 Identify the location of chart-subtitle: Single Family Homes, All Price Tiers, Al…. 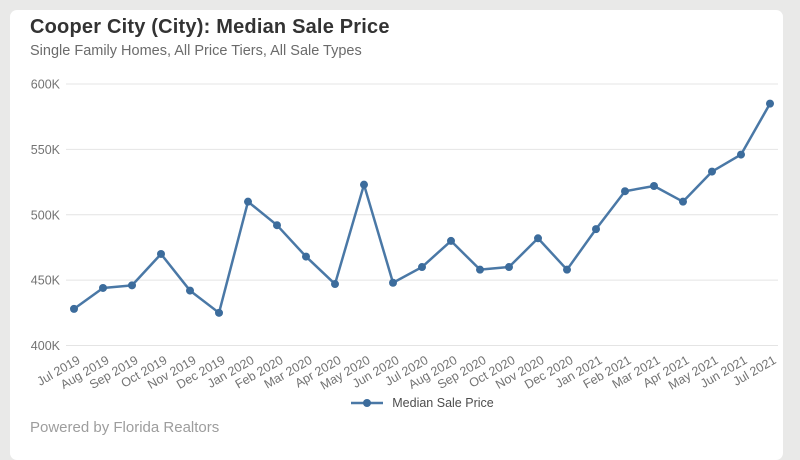
(196, 51).